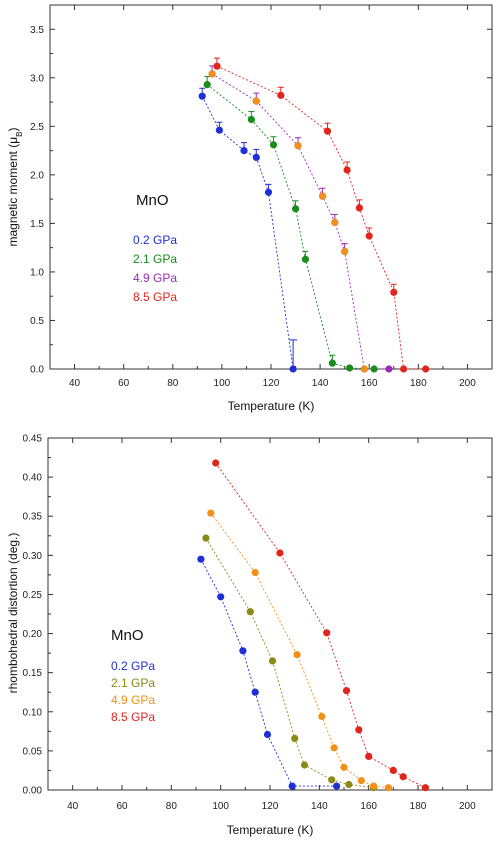 The image size is (497, 841). Describe the element at coordinates (37, 175) in the screenshot. I see `moment-y-tick-label: 2.0` at that location.